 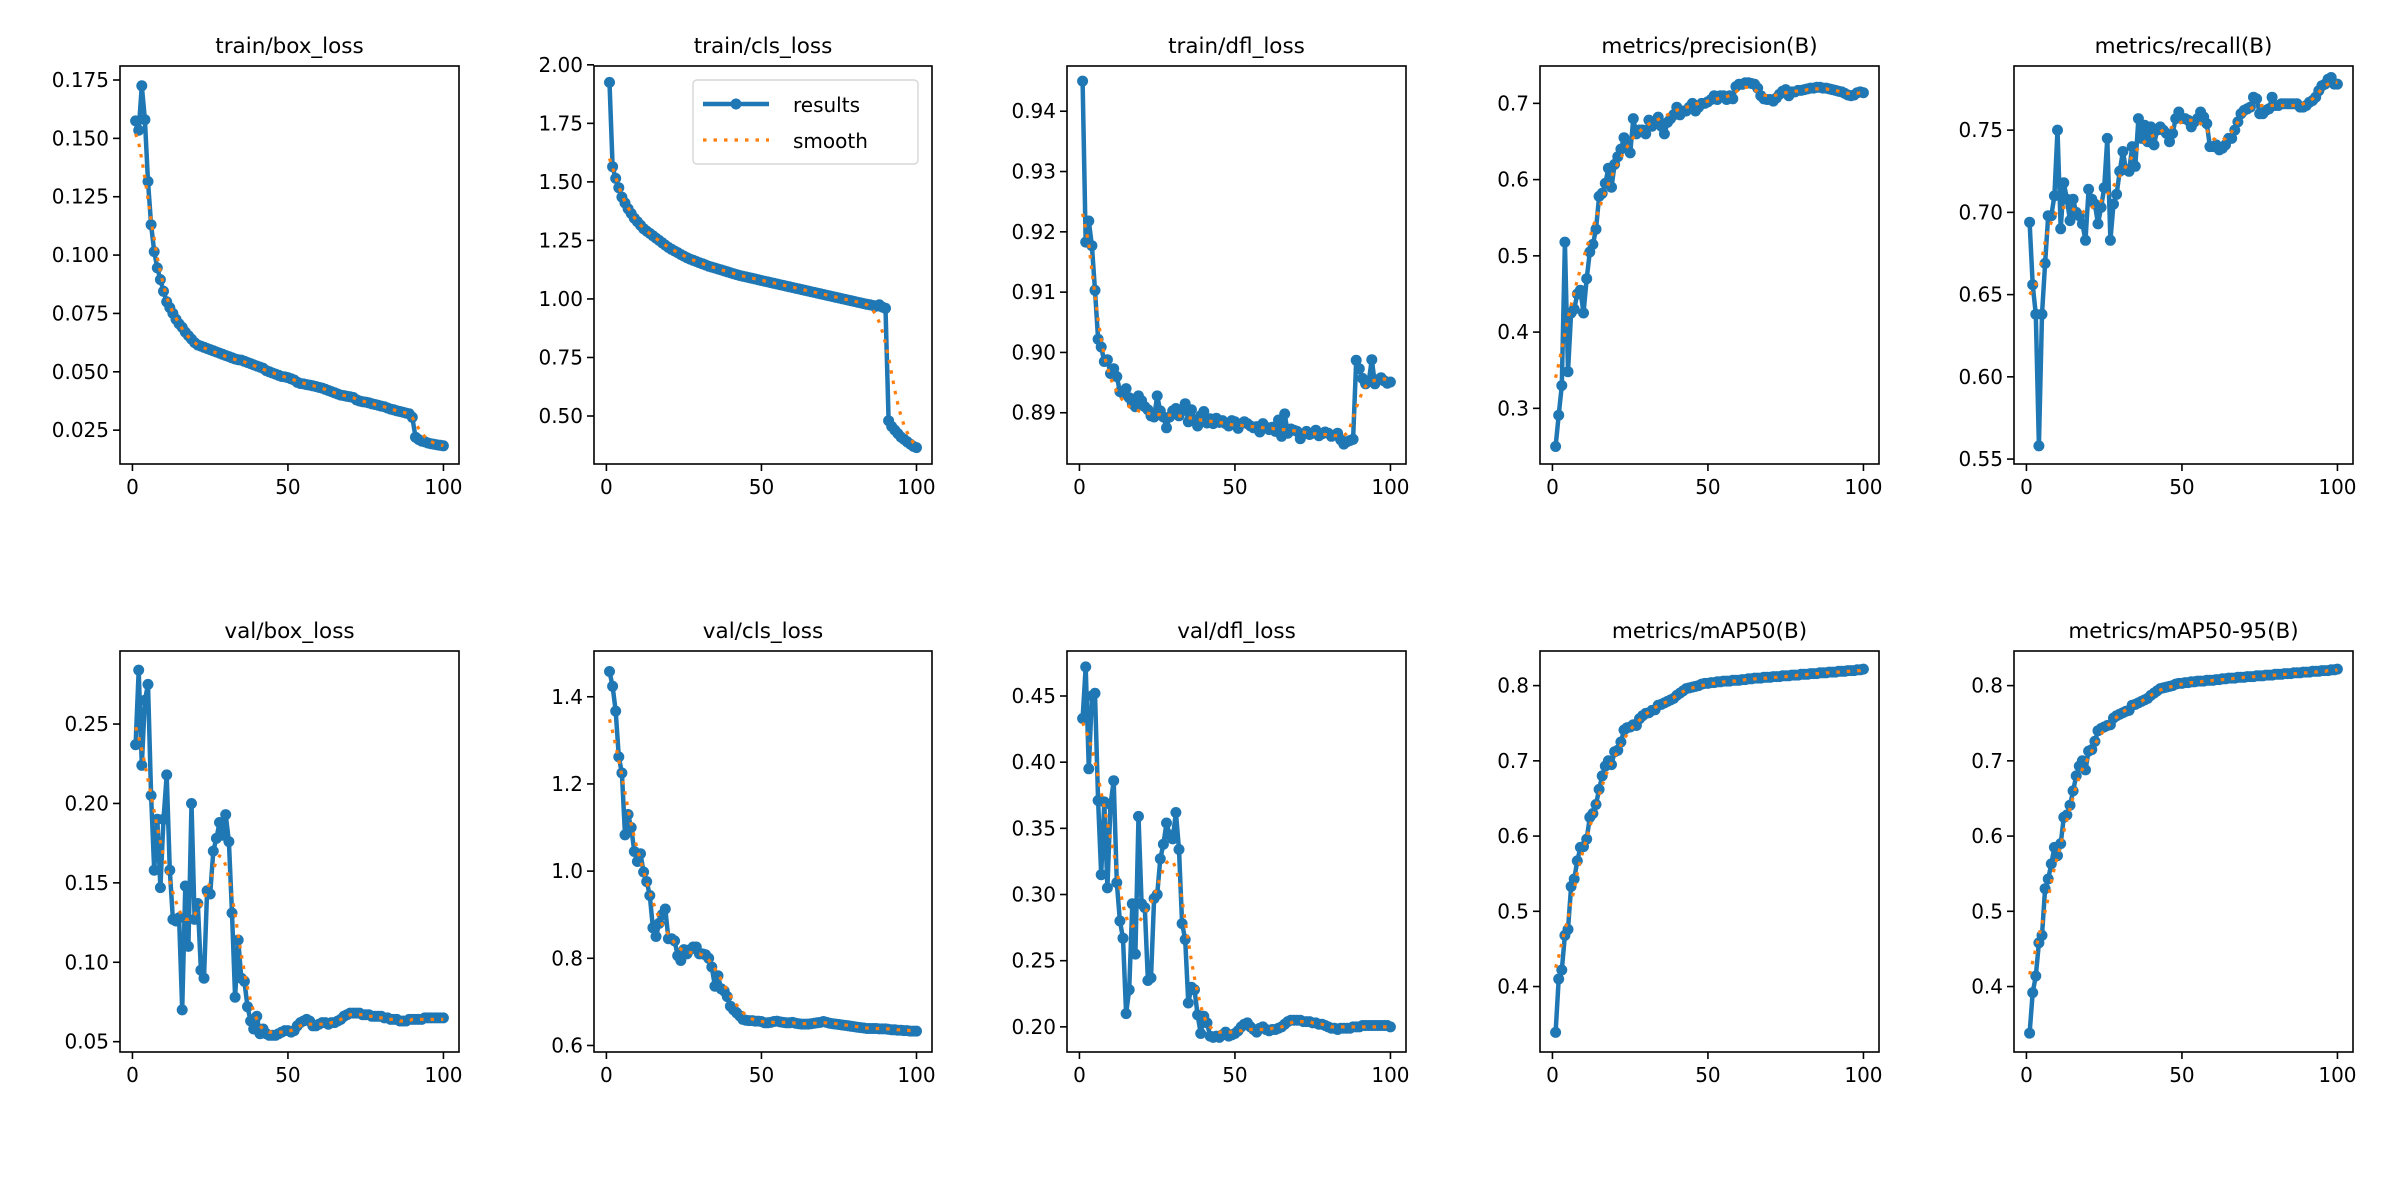 What do you see at coordinates (560, 416) in the screenshot?
I see `y-tick-label: 0.50` at bounding box center [560, 416].